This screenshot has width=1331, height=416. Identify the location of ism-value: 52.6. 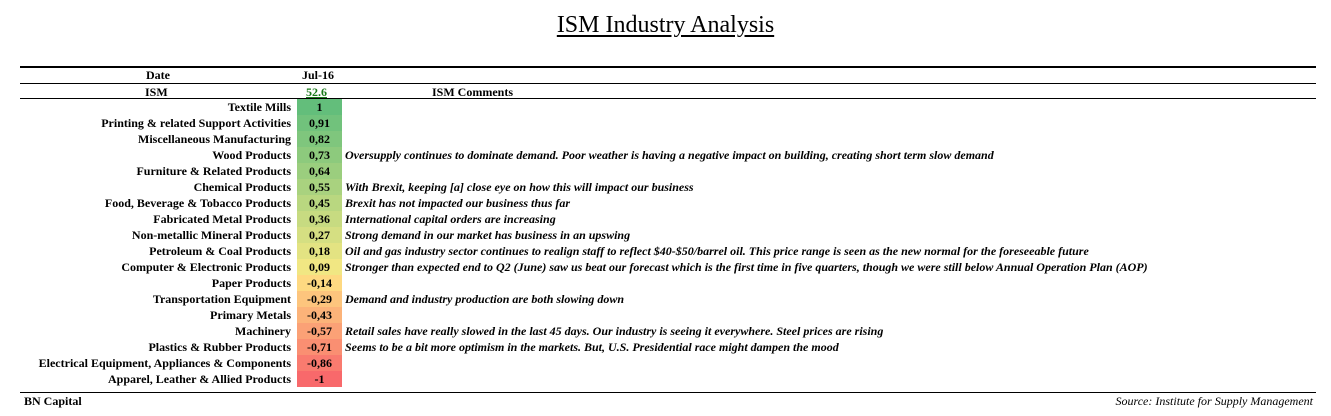
(316, 92).